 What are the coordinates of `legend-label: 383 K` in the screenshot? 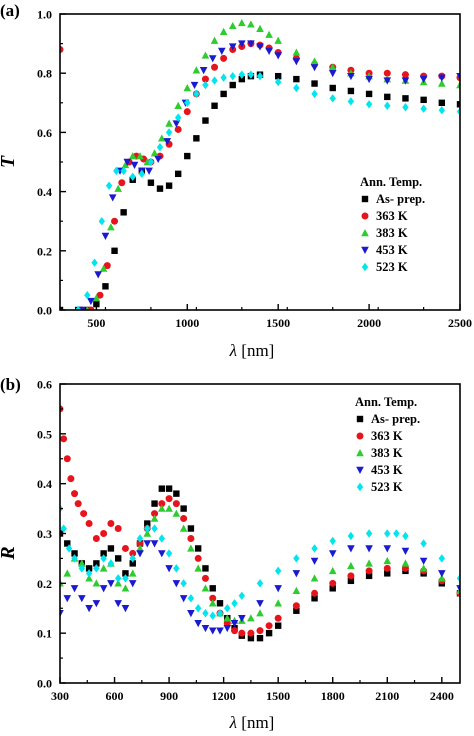 It's located at (392, 233).